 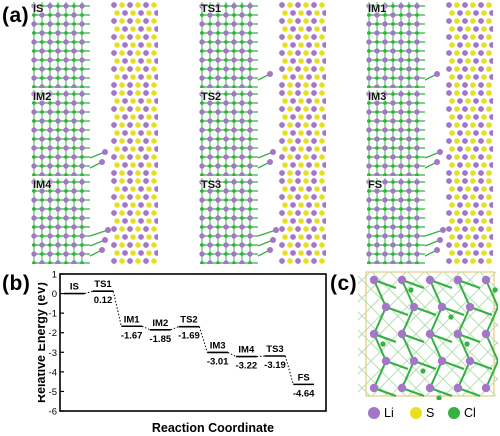 I want to click on y-tick-label: 0, so click(x=54, y=294).